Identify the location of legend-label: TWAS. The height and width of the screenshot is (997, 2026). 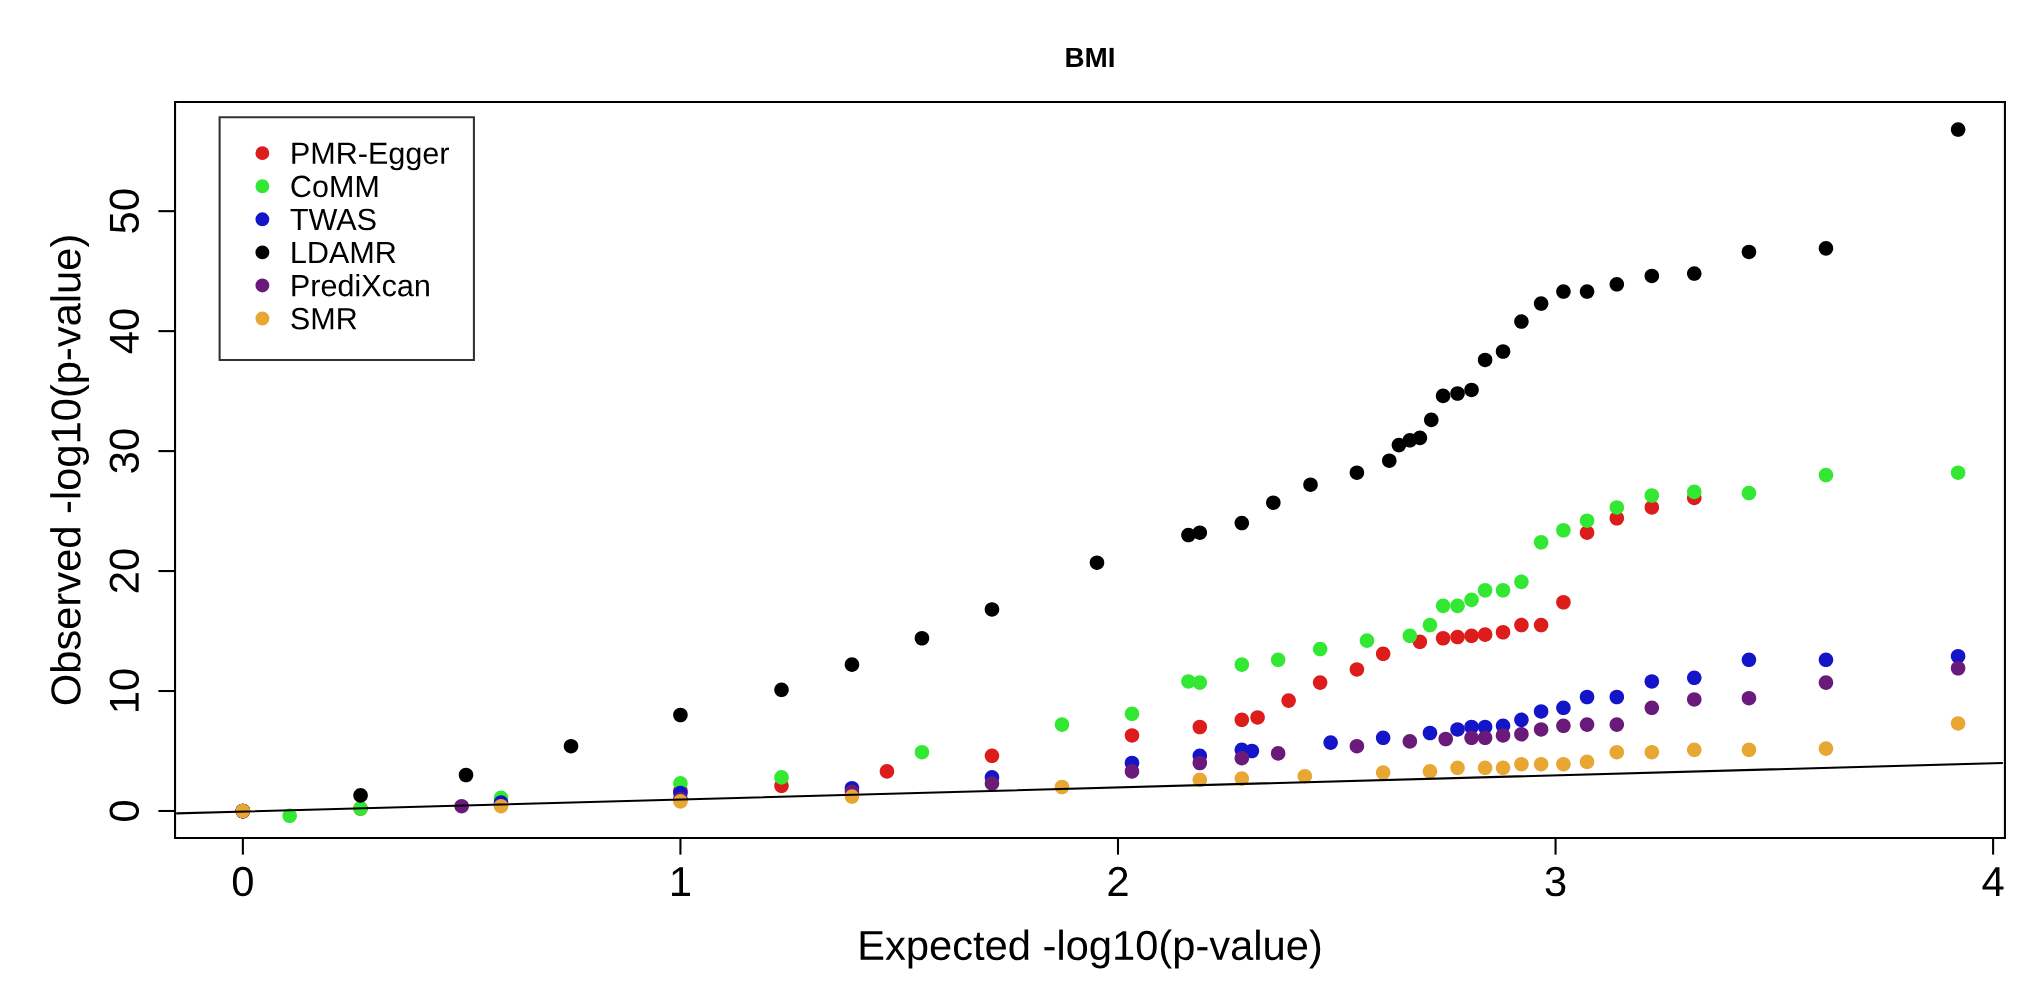
(333, 219).